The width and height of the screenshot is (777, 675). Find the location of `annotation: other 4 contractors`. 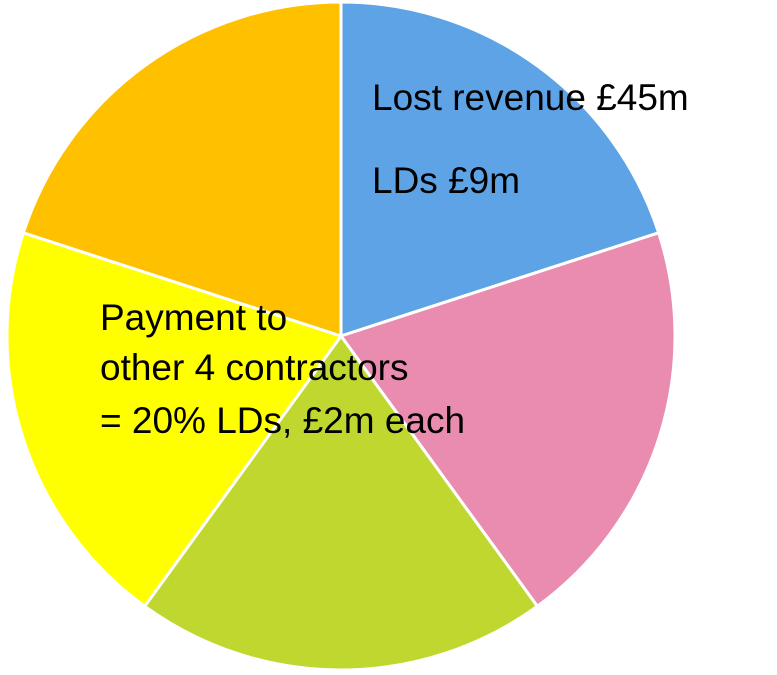

annotation: other 4 contractors is located at coordinates (254, 367).